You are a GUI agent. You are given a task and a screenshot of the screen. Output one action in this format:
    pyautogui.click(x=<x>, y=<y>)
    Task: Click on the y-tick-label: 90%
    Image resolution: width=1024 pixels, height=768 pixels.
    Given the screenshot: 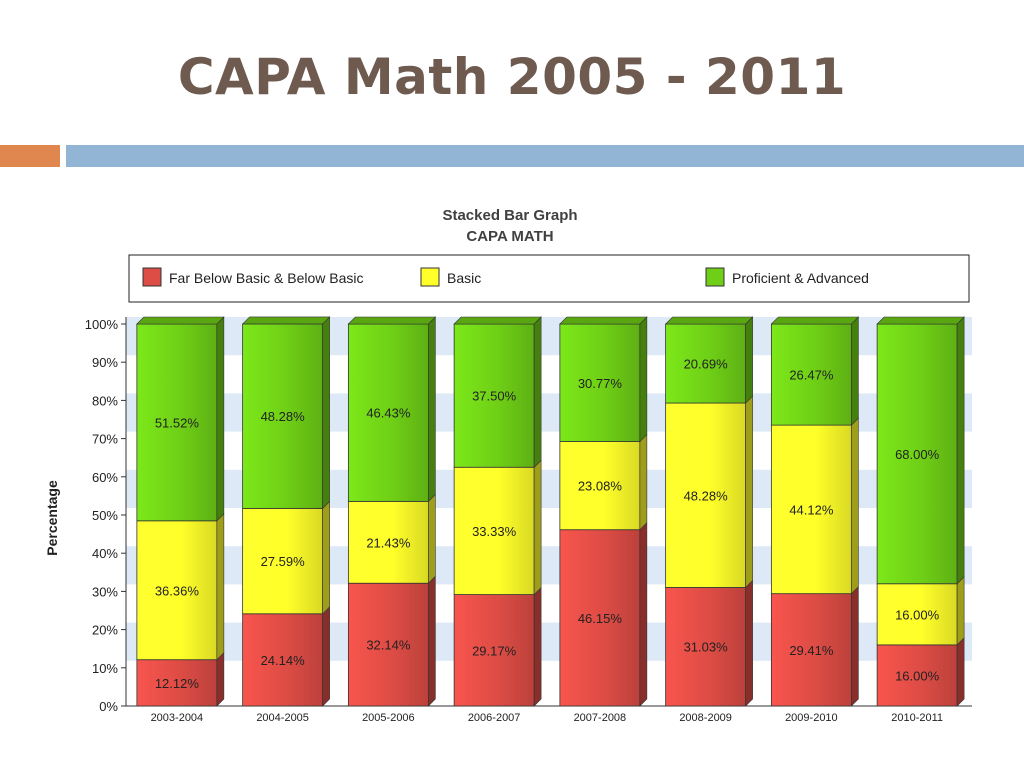 What is the action you would take?
    pyautogui.click(x=105, y=362)
    